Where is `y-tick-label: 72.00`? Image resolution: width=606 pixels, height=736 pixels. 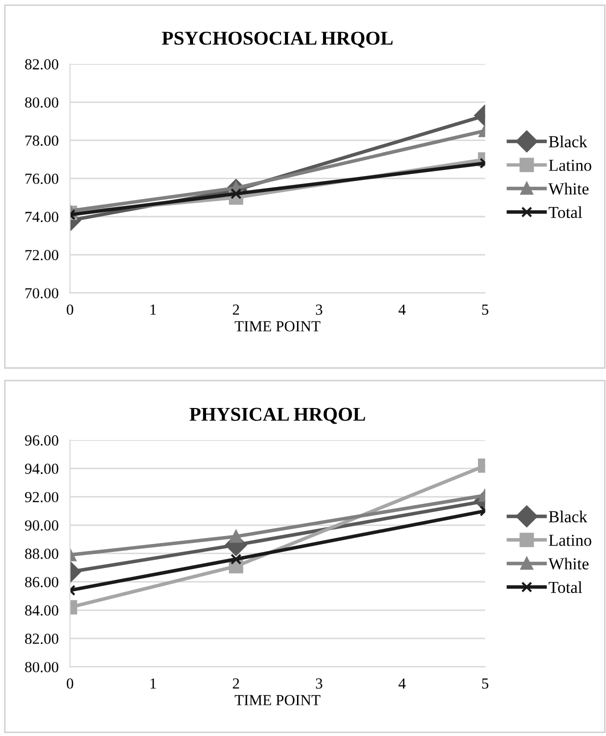 y-tick-label: 72.00 is located at coordinates (42, 255).